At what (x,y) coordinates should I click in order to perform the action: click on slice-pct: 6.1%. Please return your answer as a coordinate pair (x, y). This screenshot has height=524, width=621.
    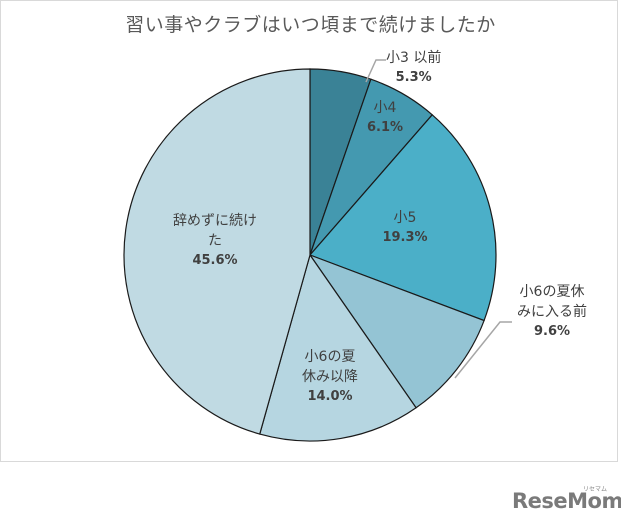
    Looking at the image, I should click on (385, 127).